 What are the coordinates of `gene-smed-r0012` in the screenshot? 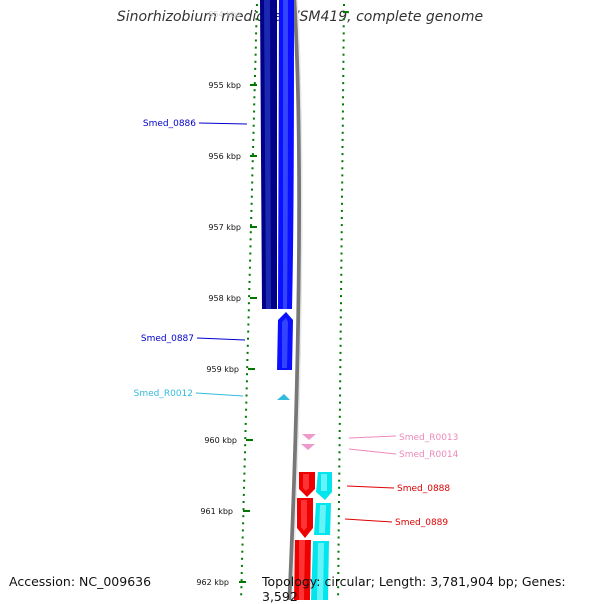 It's located at (283, 397).